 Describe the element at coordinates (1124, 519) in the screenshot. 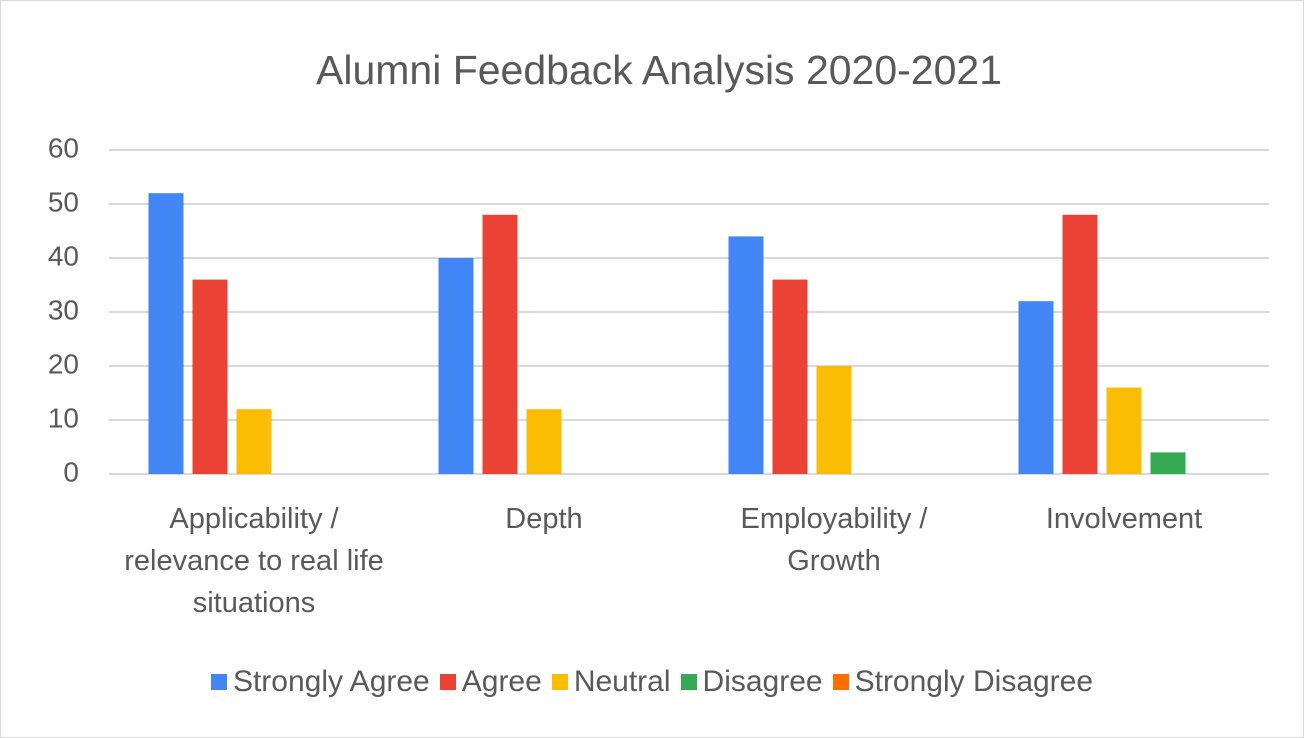

I see `x-tick-label: Involvement` at that location.